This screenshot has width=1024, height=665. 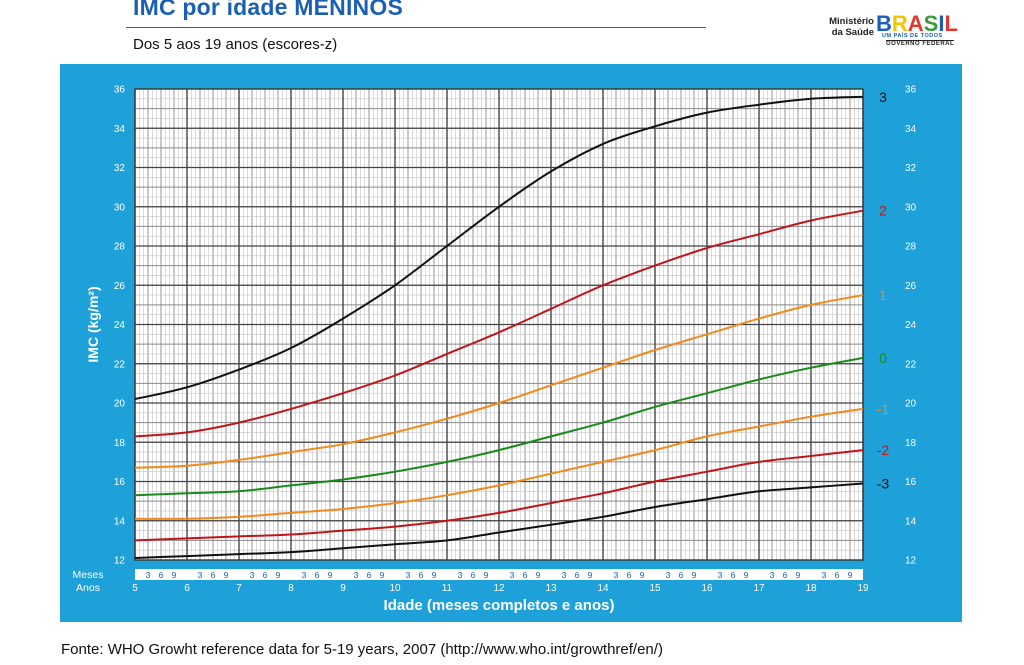 What do you see at coordinates (911, 521) in the screenshot?
I see `y-tick-label-right: 14` at bounding box center [911, 521].